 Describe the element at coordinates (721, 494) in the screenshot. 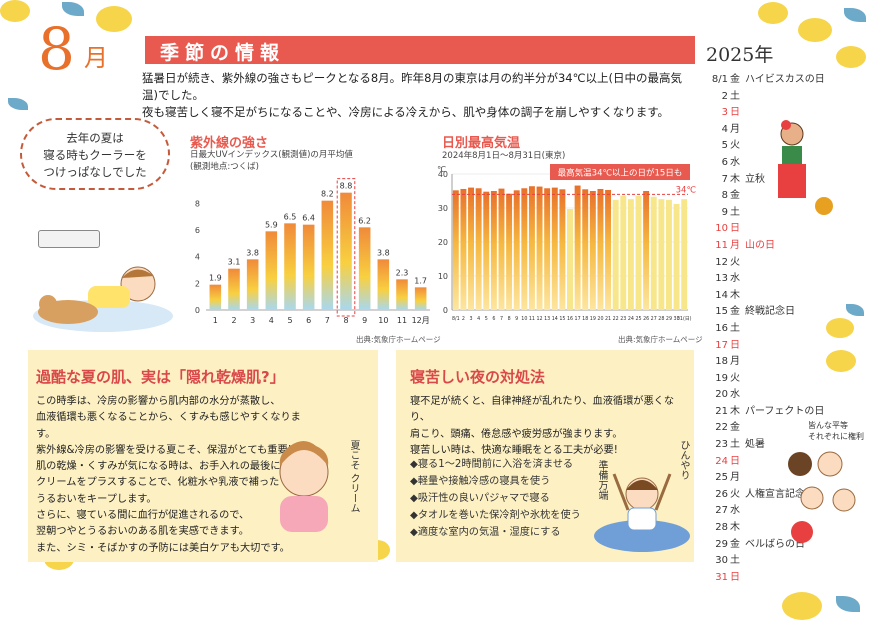

I see `calendar-date: 26` at that location.